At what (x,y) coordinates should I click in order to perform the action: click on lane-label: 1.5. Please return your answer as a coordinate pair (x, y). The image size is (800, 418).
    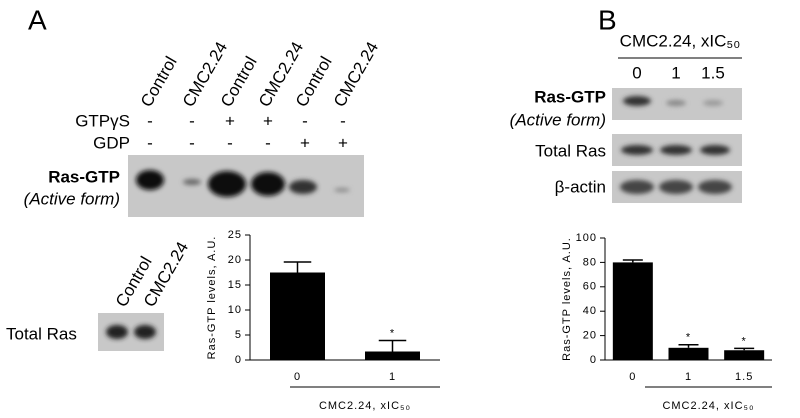
    Looking at the image, I should click on (713, 72).